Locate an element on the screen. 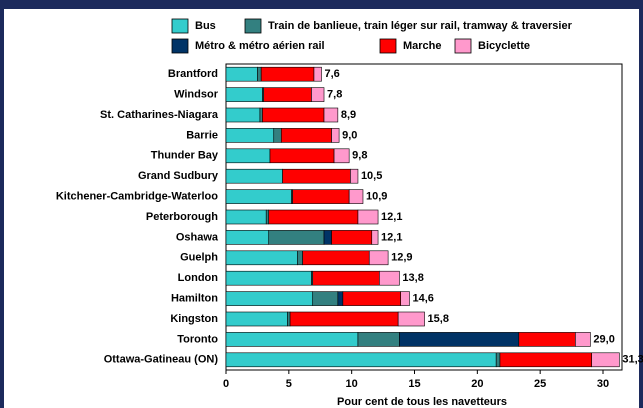 The width and height of the screenshot is (643, 408). total-label: 10,5 is located at coordinates (371, 176).